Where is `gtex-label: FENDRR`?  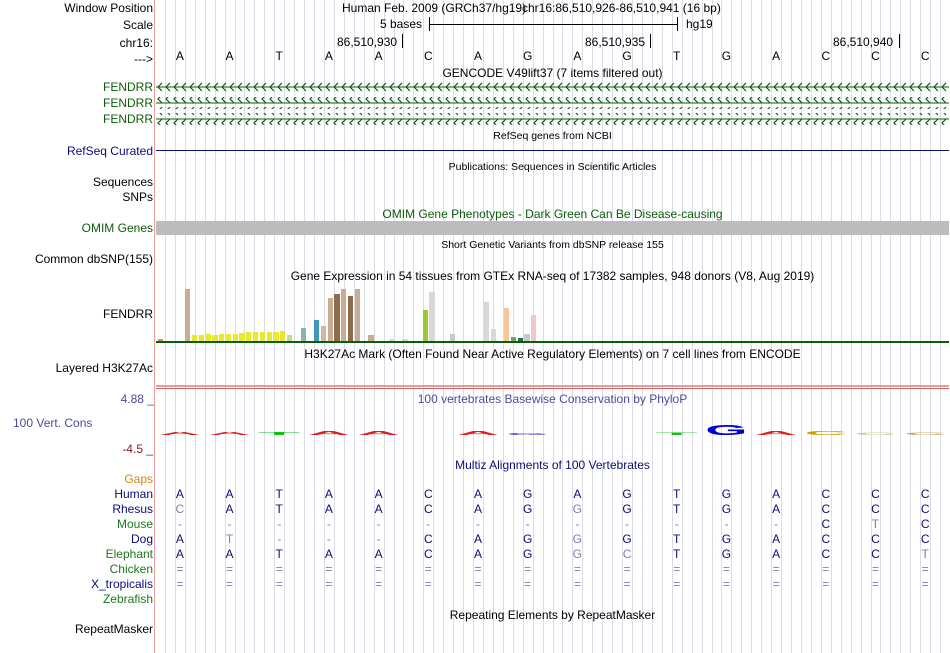 gtex-label: FENDRR is located at coordinates (128, 314).